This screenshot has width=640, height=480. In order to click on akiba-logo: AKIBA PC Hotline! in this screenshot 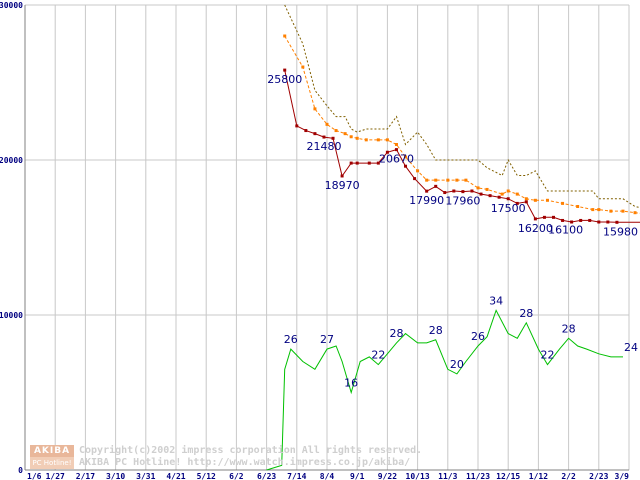, I will do `click(52, 457)`.